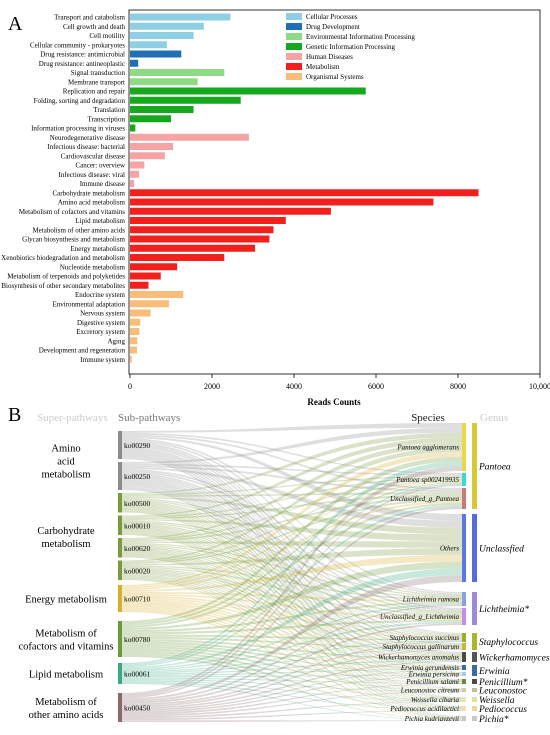 The width and height of the screenshot is (550, 735). I want to click on flow-ko00061-erwinia-persicina, so click(292, 676).